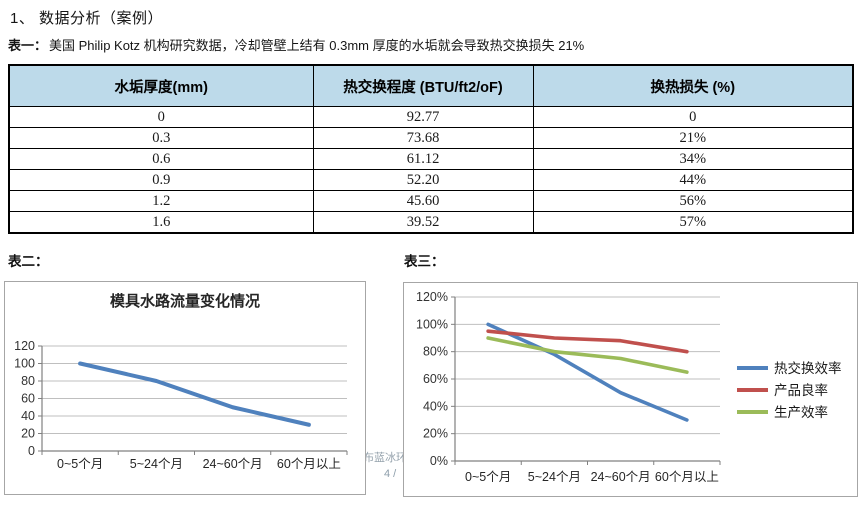 Image resolution: width=860 pixels, height=507 pixels. What do you see at coordinates (28, 45) in the screenshot?
I see `table1-label: 表一：` at bounding box center [28, 45].